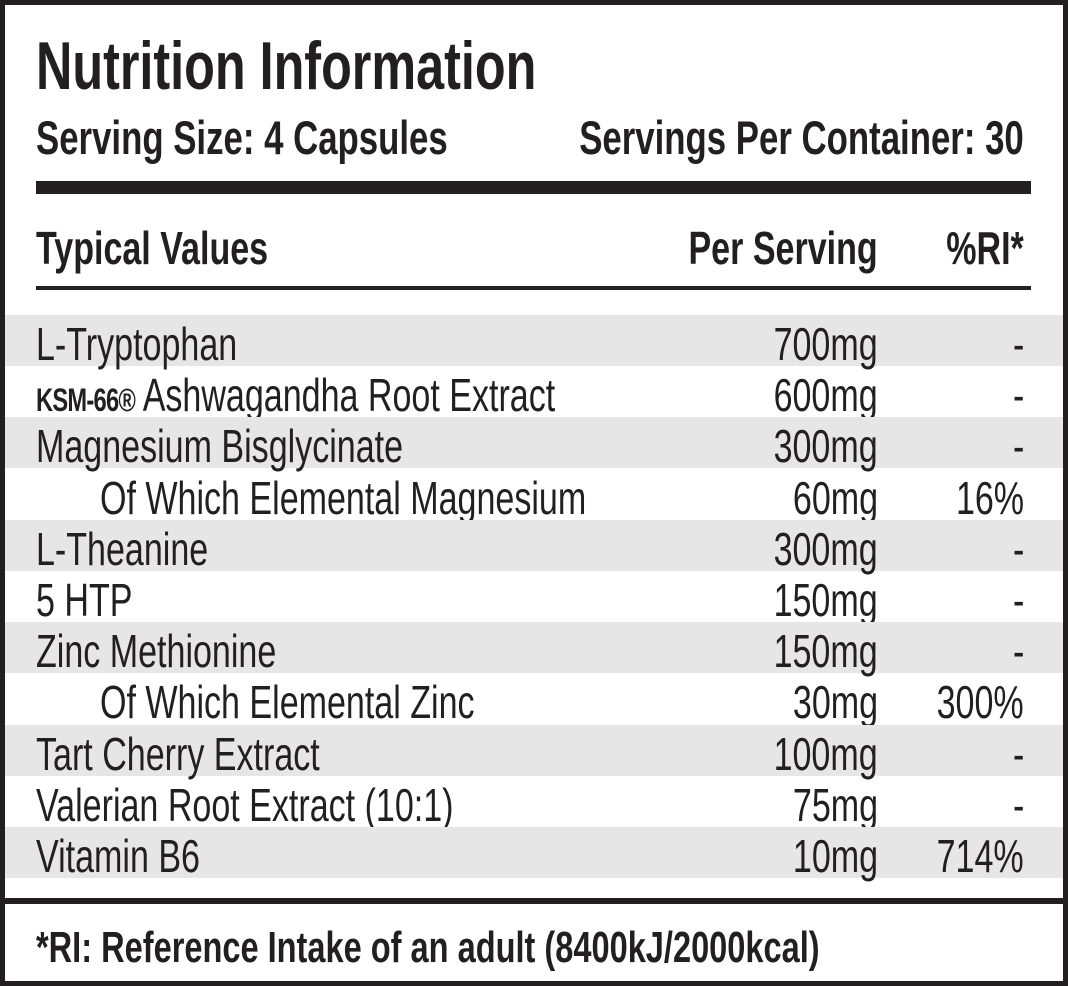 The image size is (1068, 986). Describe the element at coordinates (242, 137) in the screenshot. I see `serving-size: Serving Size: 4 Capsules` at that location.